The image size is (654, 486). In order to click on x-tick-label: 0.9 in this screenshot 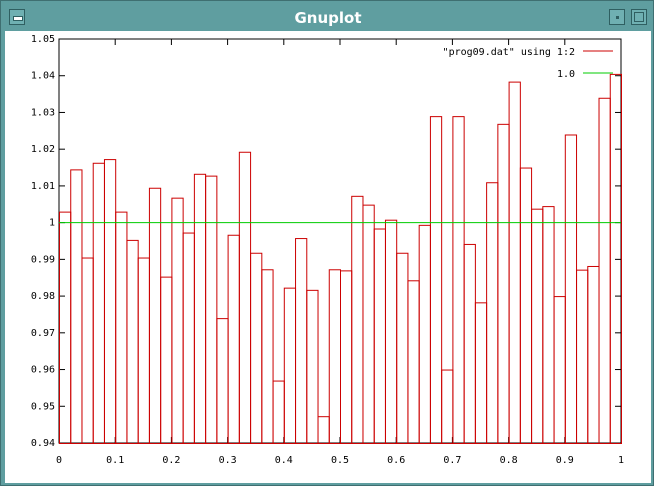, I will do `click(565, 460)`.